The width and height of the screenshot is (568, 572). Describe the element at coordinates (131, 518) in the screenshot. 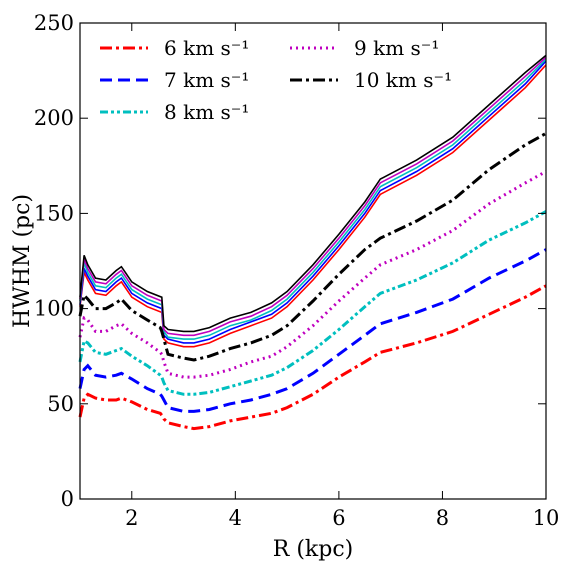

I see `x-tick-label: 2` at that location.